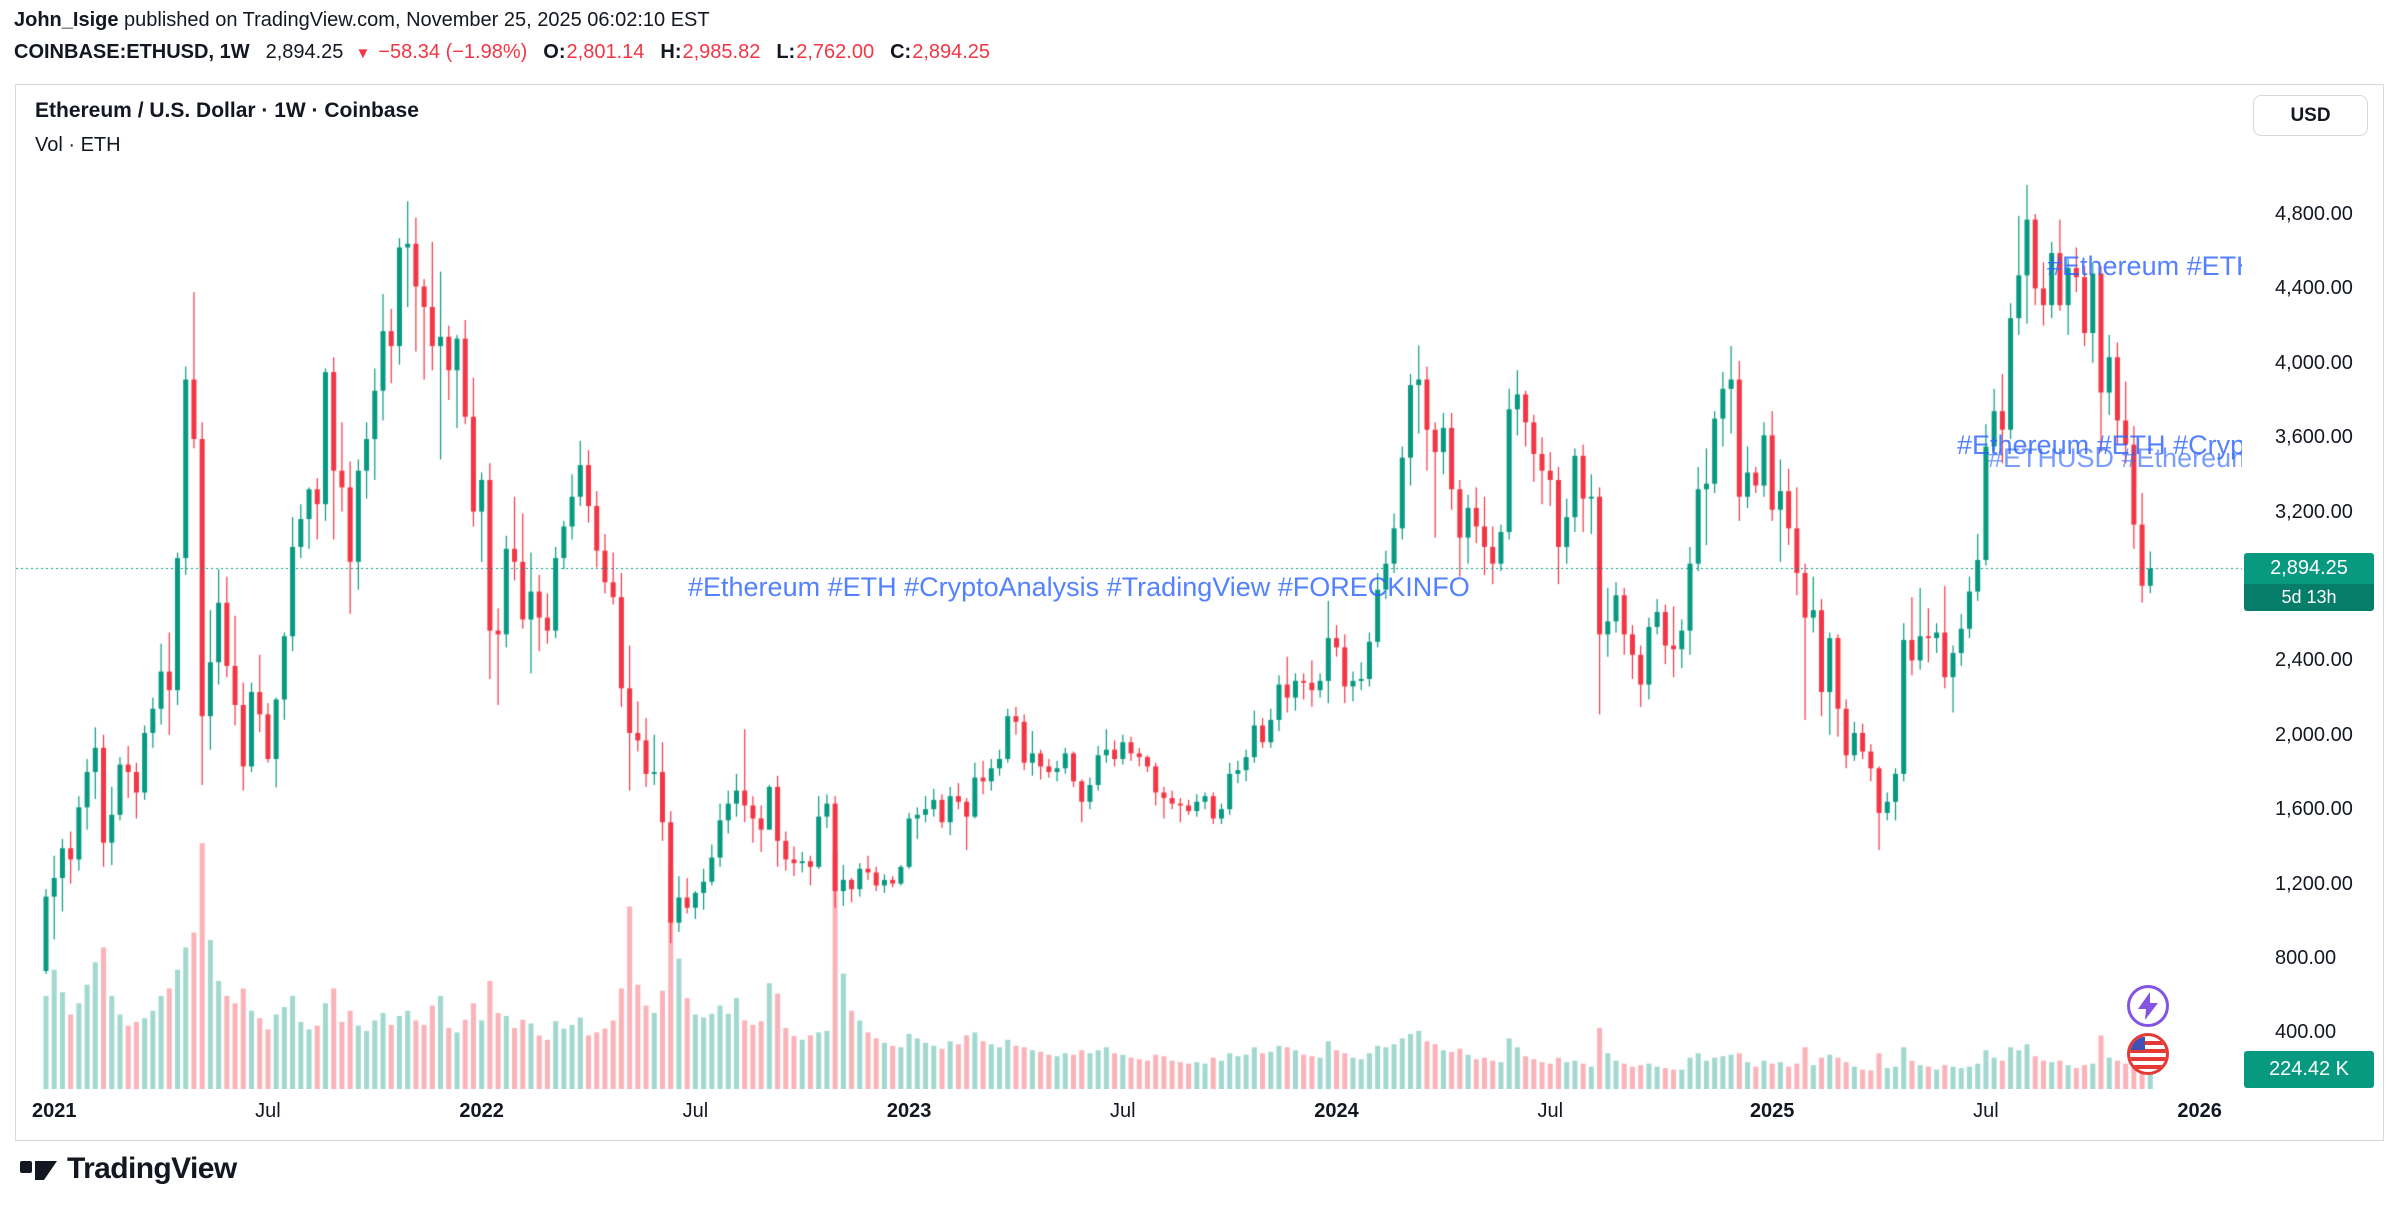 Image resolution: width=2400 pixels, height=1216 pixels. What do you see at coordinates (78, 145) in the screenshot?
I see `volume-legend: Vol · ETH` at bounding box center [78, 145].